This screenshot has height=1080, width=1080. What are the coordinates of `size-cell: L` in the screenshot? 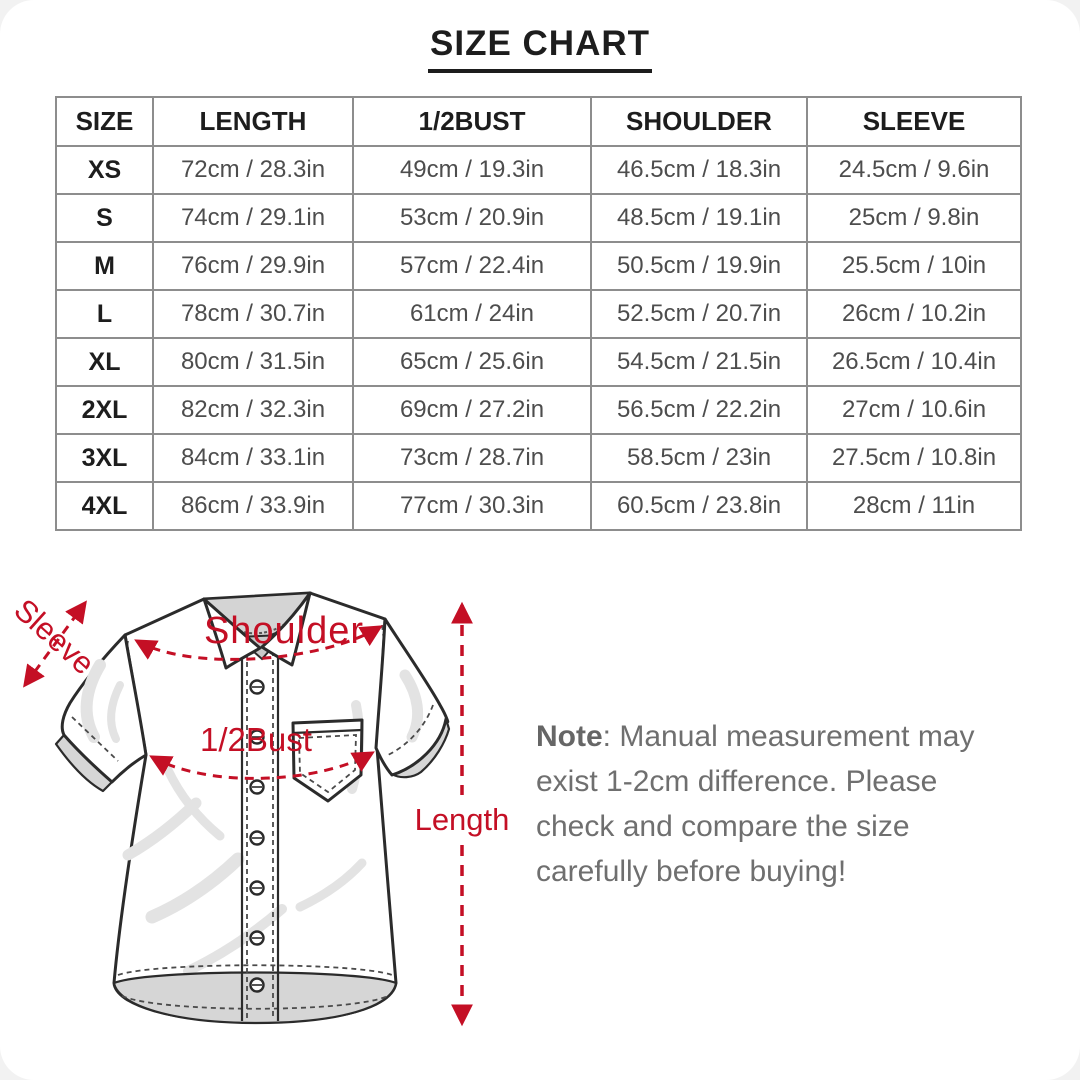 It's located at (104, 314).